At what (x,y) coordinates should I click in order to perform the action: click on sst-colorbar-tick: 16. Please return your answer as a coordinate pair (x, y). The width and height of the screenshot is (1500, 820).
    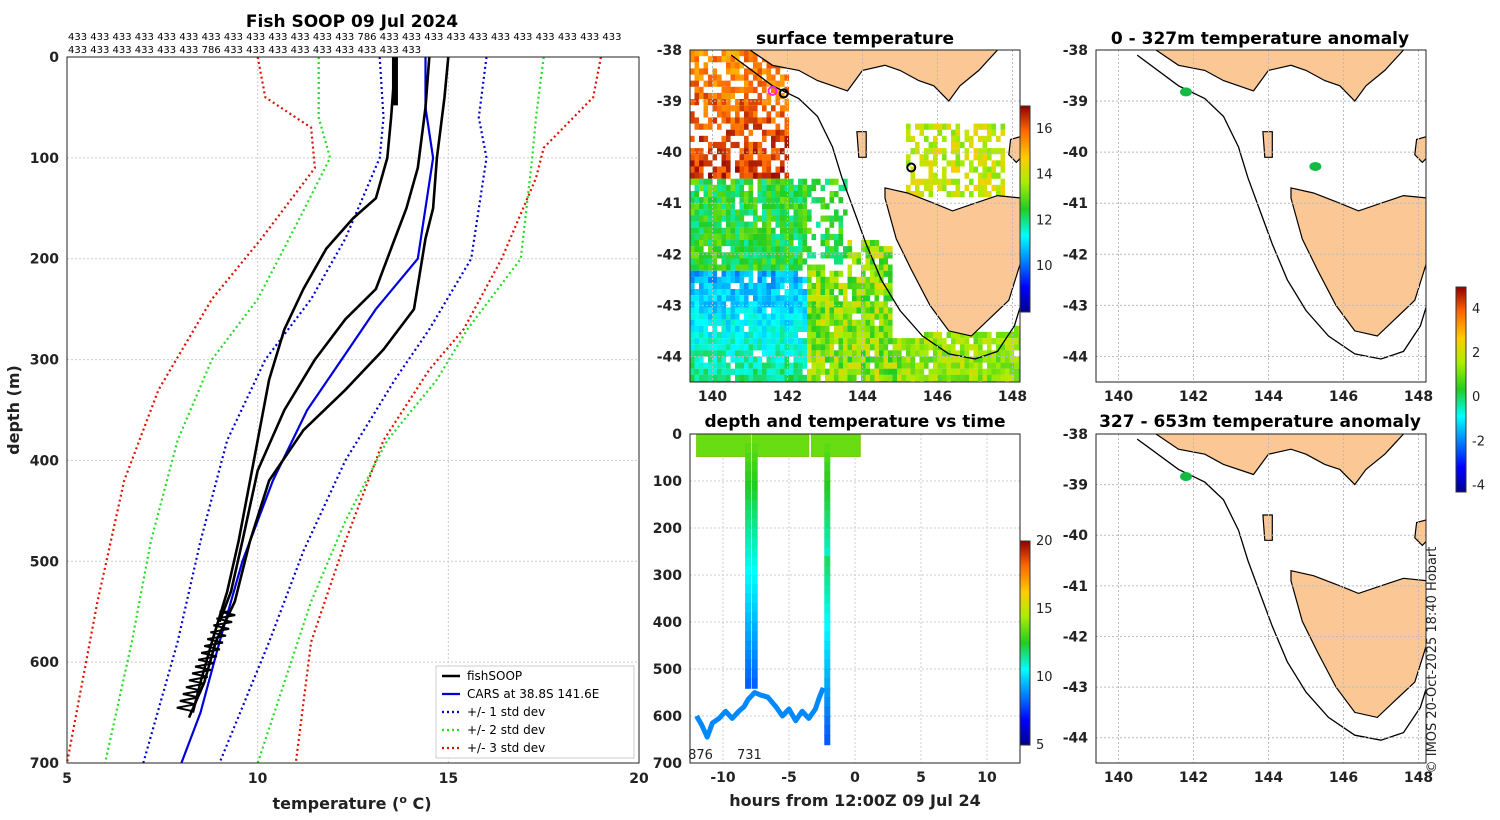
    Looking at the image, I should click on (1044, 129).